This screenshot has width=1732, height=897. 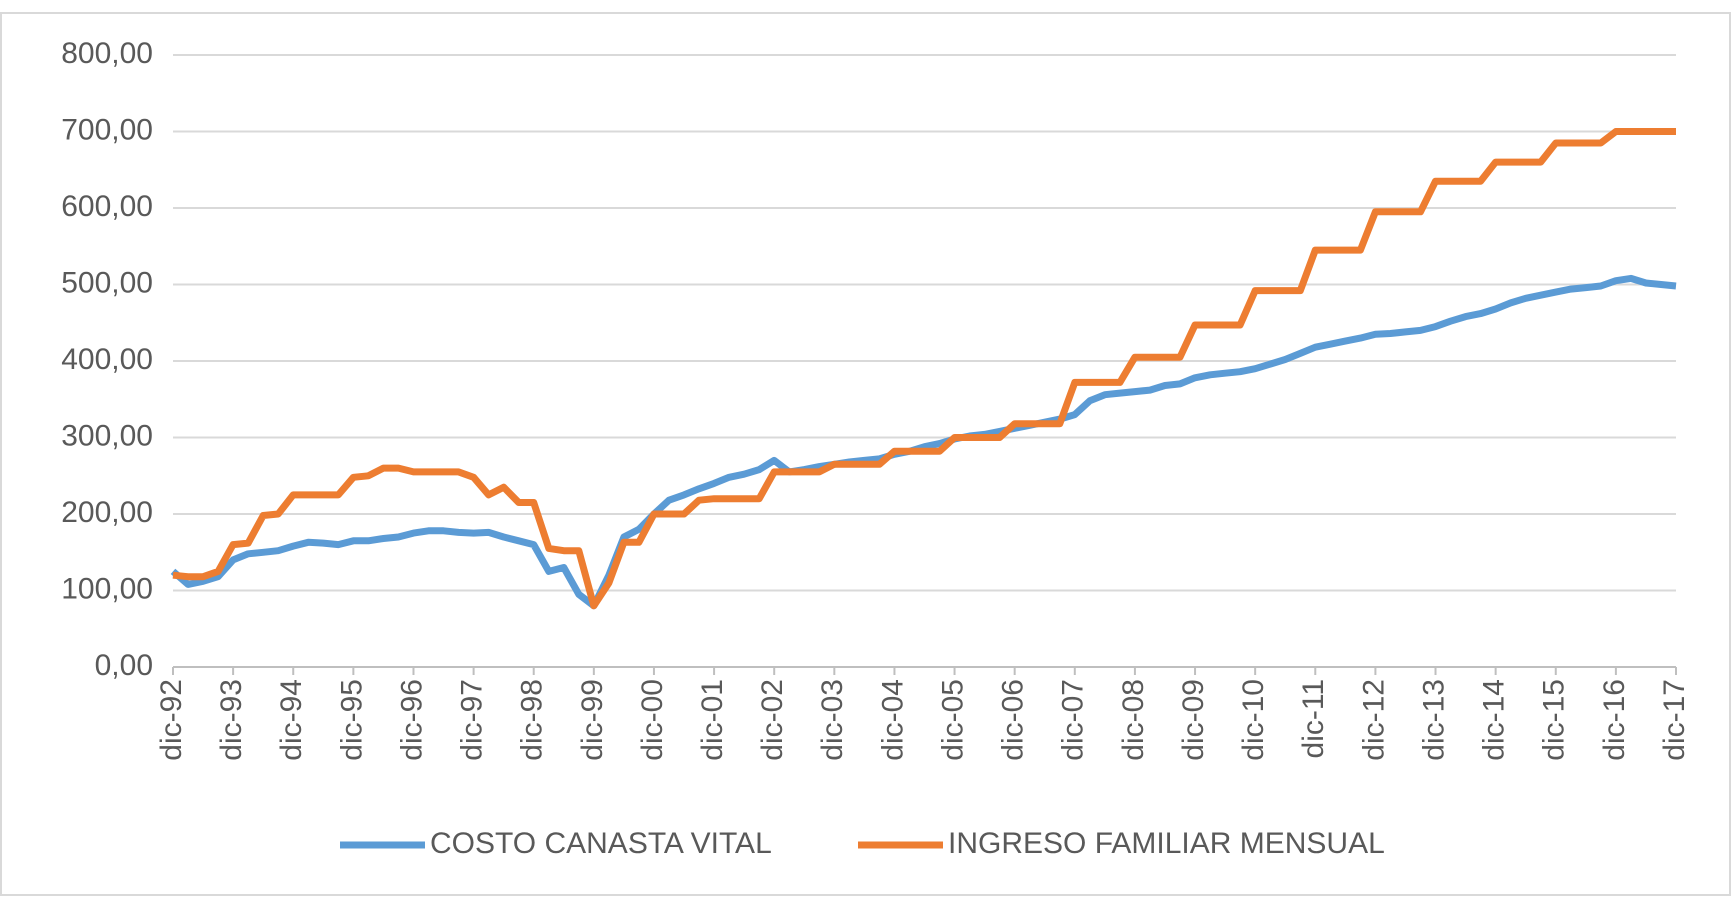 I want to click on x-tick-label: dic-92, so click(x=171, y=720).